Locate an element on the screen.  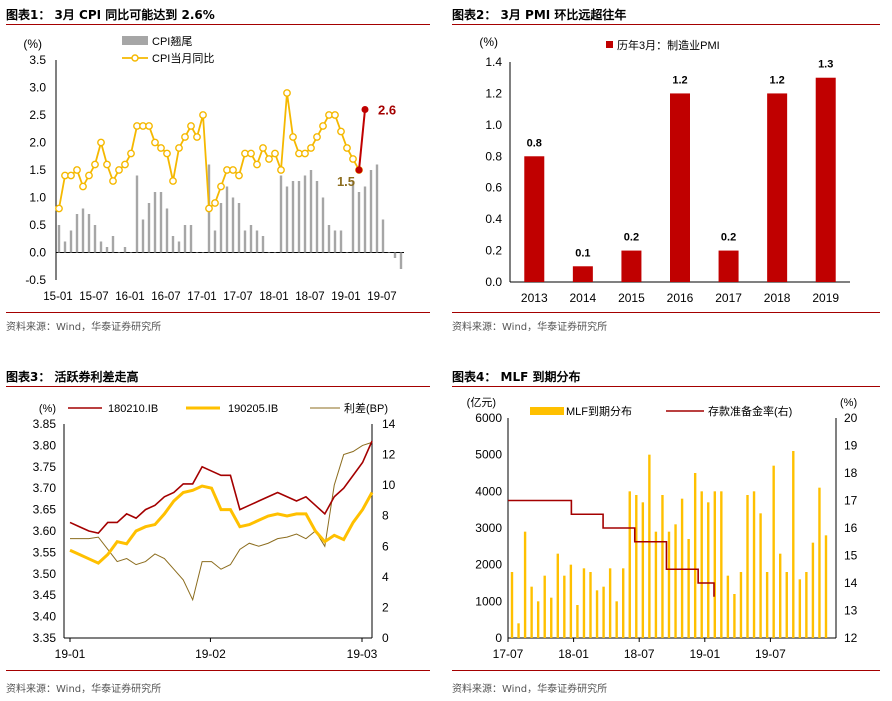
x-tick-label: 2018 is located at coordinates (777, 298).